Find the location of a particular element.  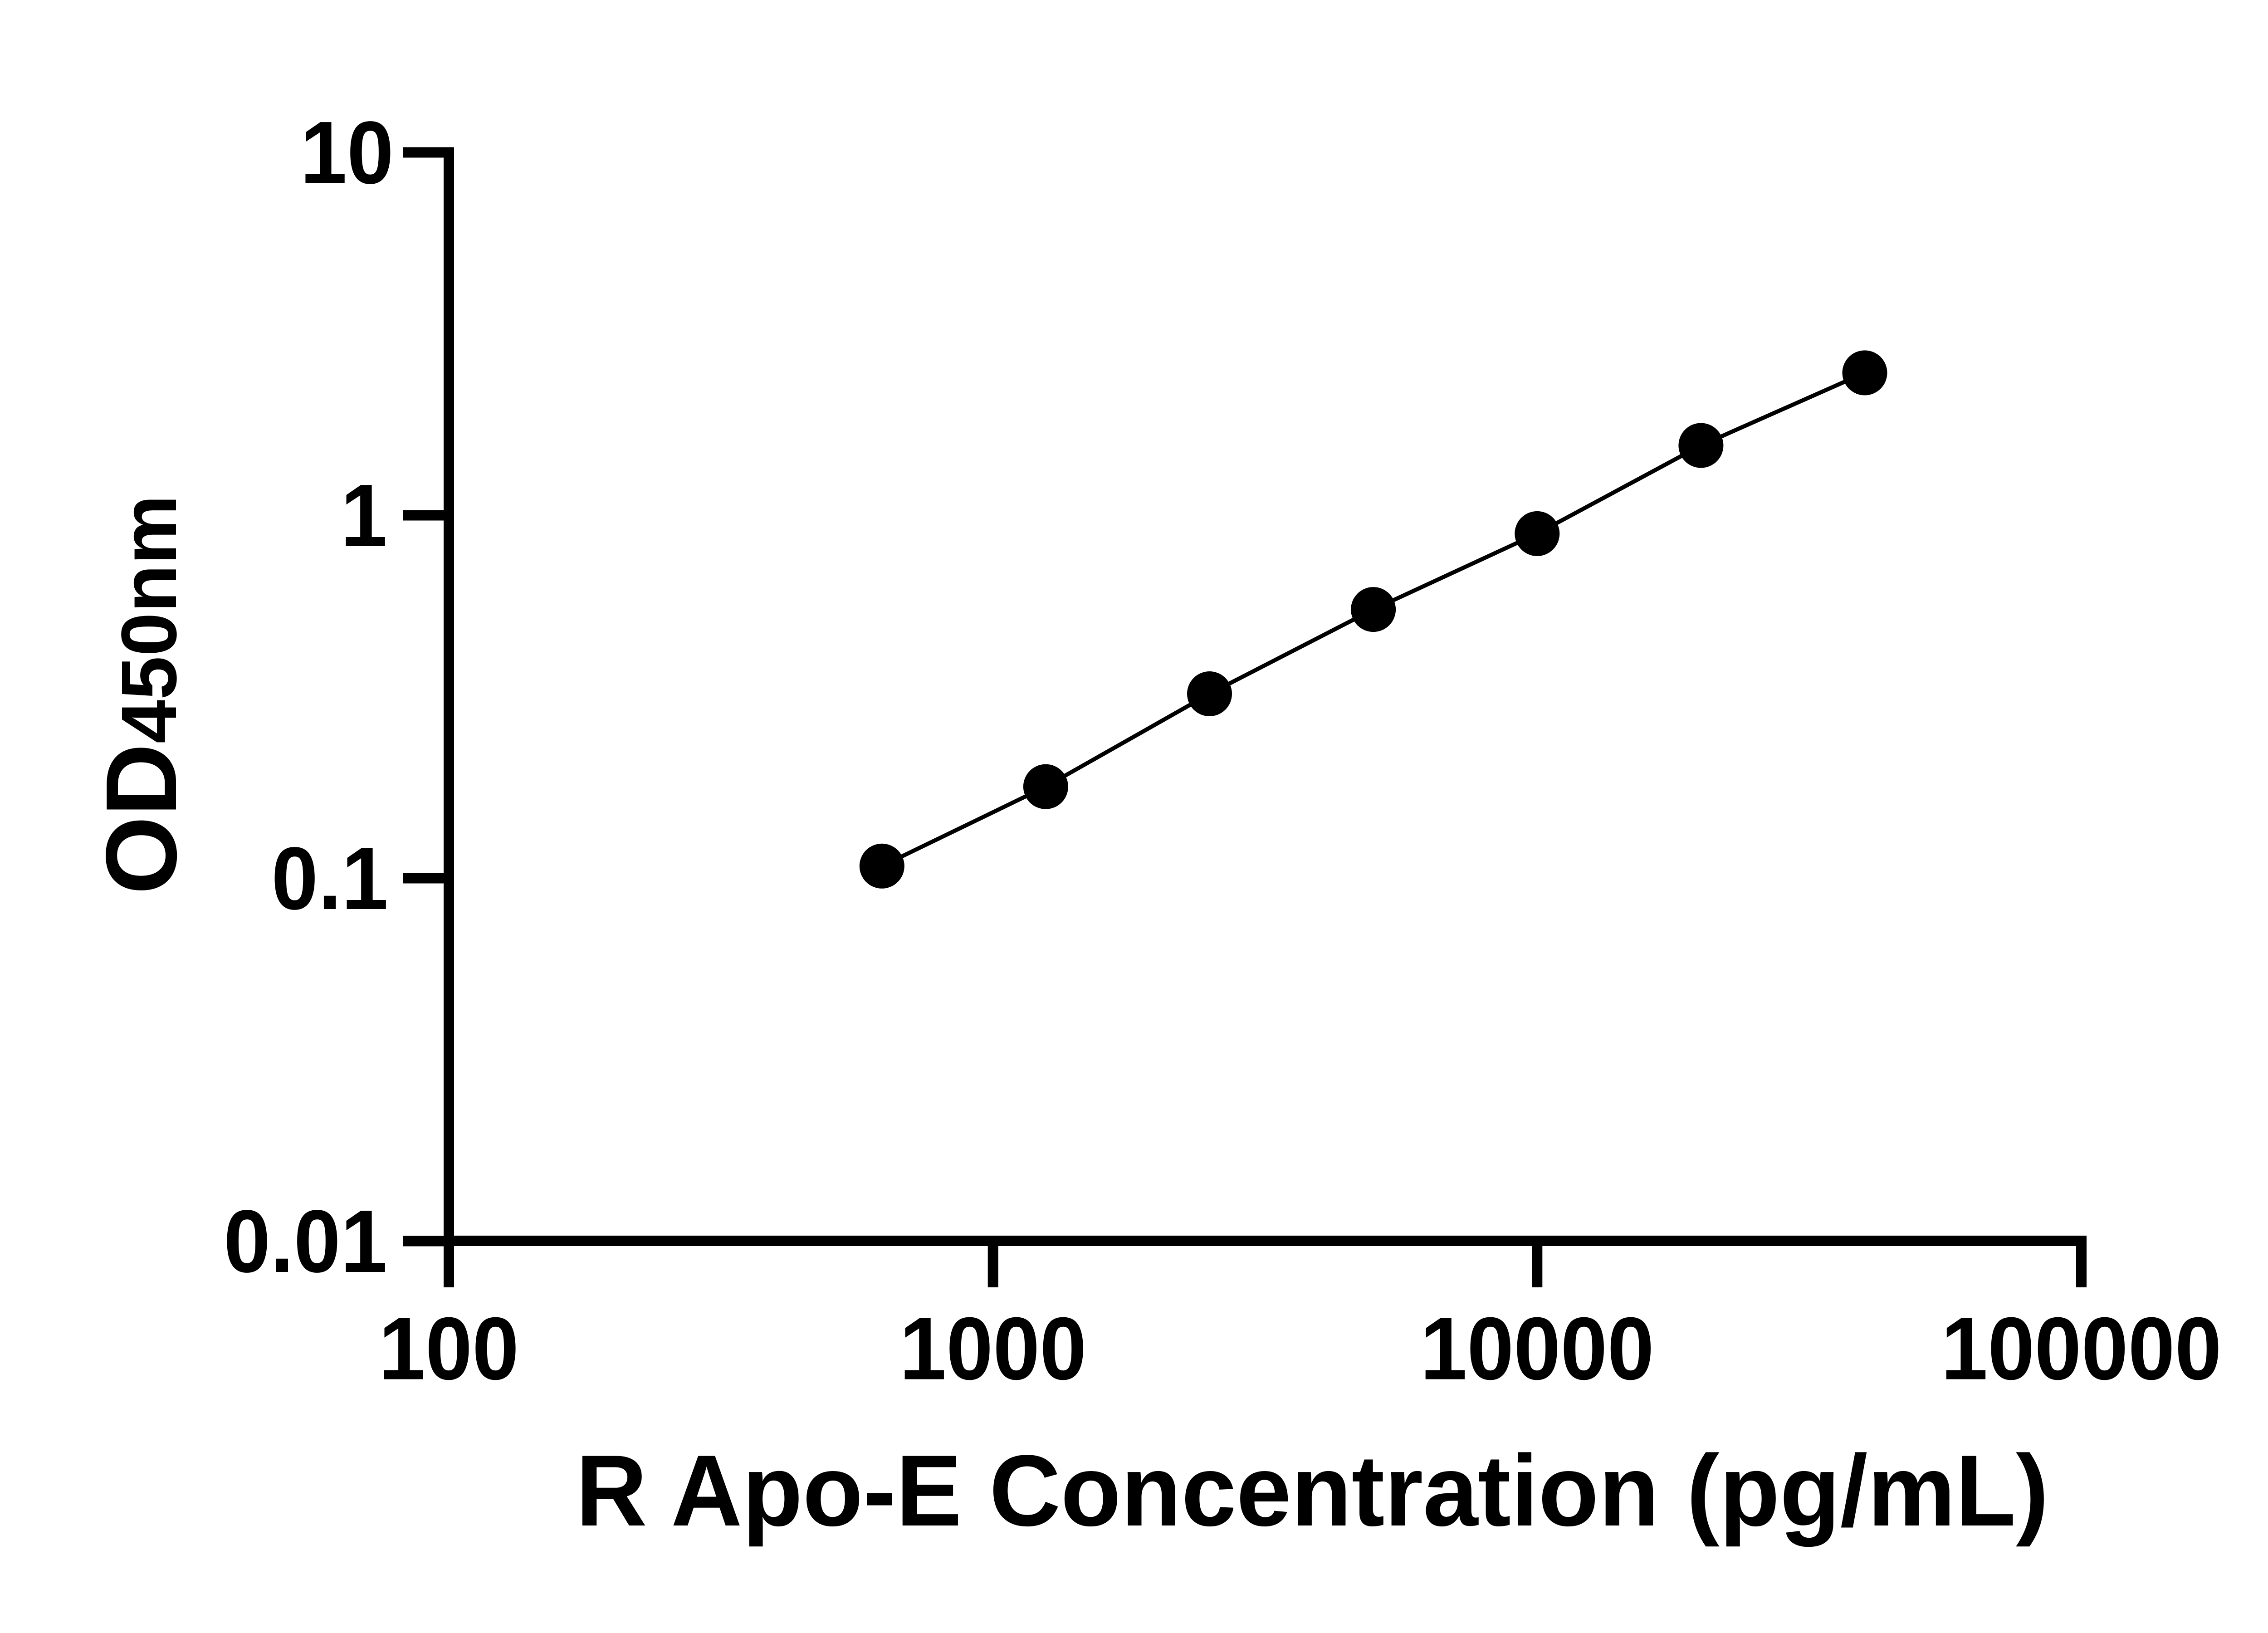

svg-text: 10000 is located at coordinates (1537, 1348).